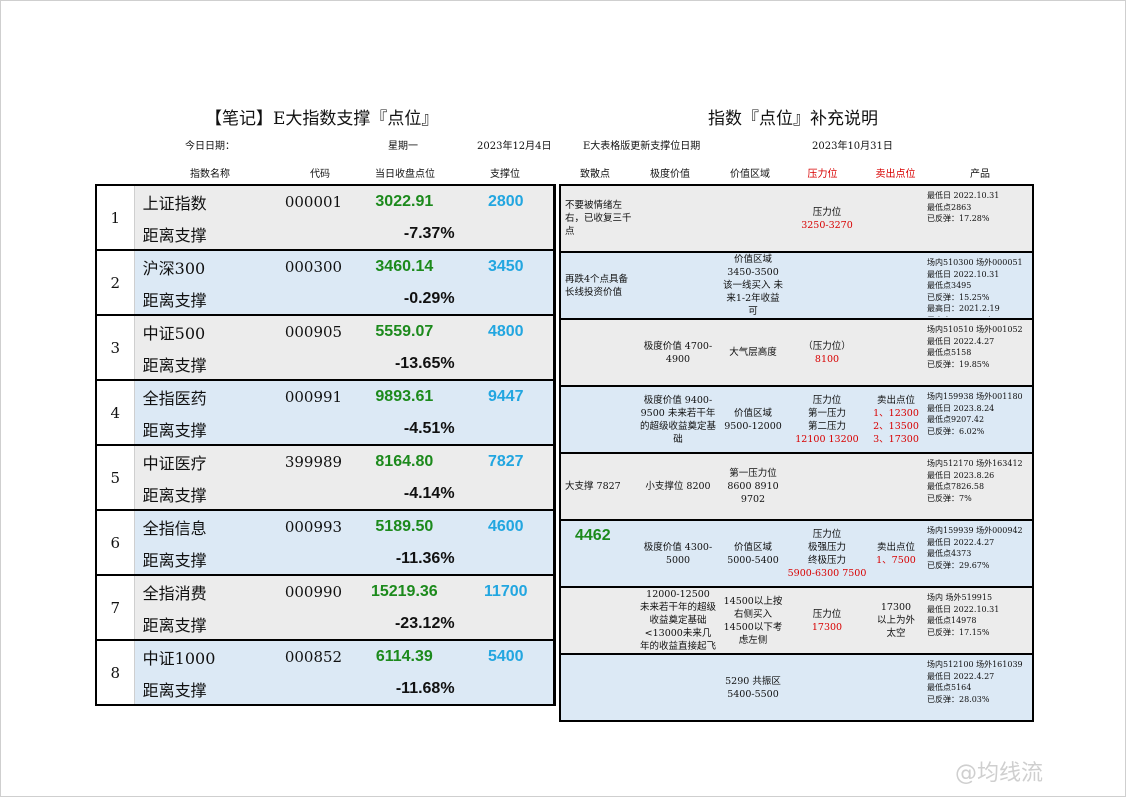  What do you see at coordinates (404, 624) in the screenshot?
I see `distance-percent: -23.12%` at bounding box center [404, 624].